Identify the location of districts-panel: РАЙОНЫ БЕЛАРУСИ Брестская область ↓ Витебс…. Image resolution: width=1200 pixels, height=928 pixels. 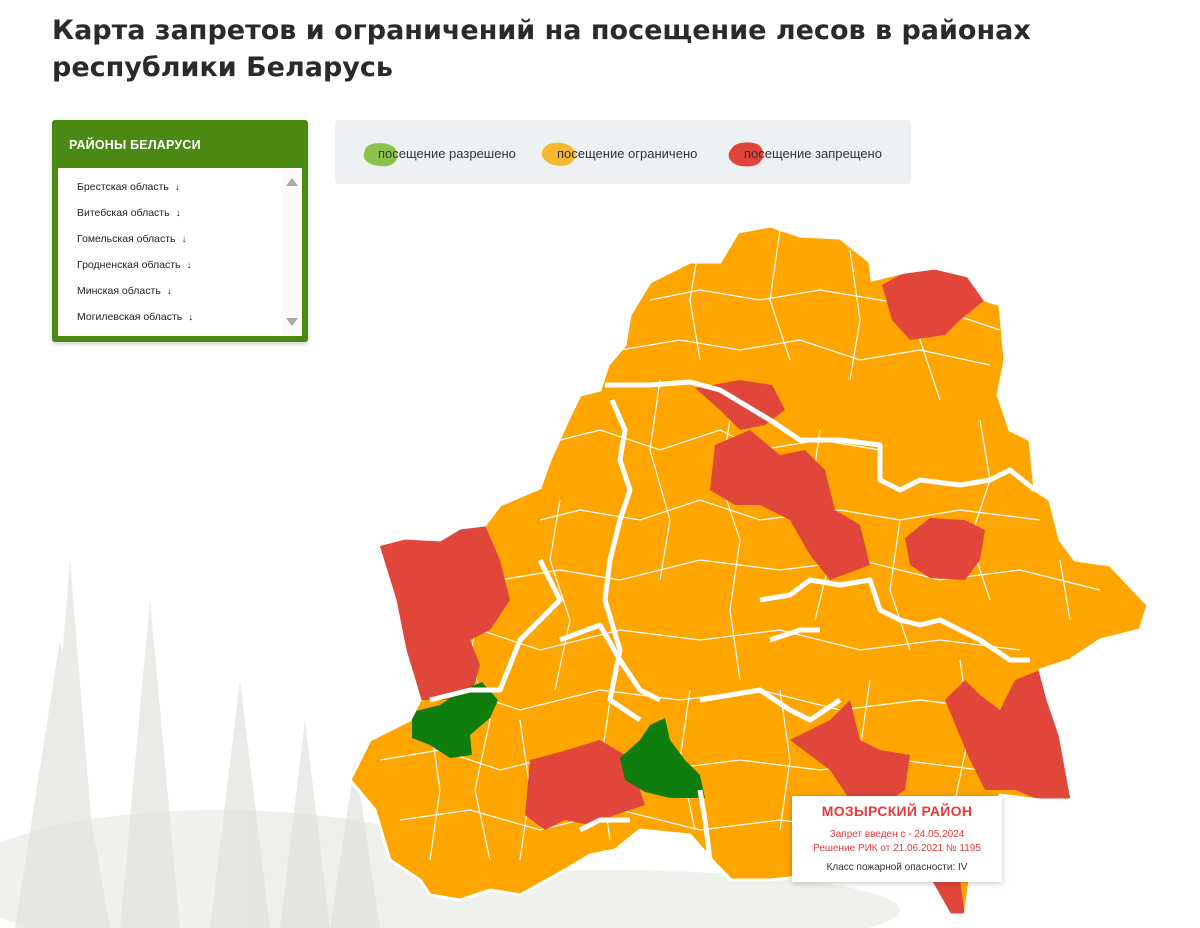
(180, 231).